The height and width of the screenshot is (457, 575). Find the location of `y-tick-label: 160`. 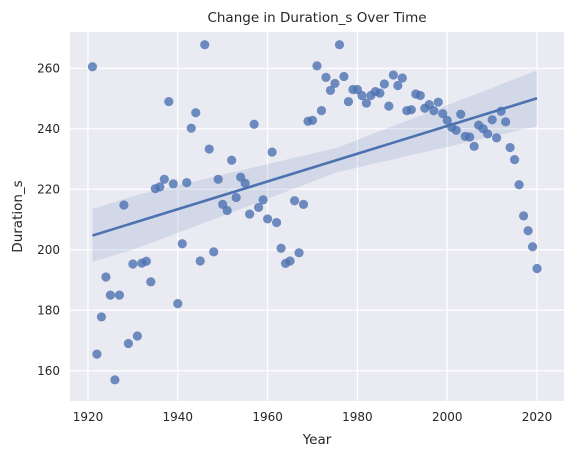

y-tick-label: 160 is located at coordinates (48, 371).